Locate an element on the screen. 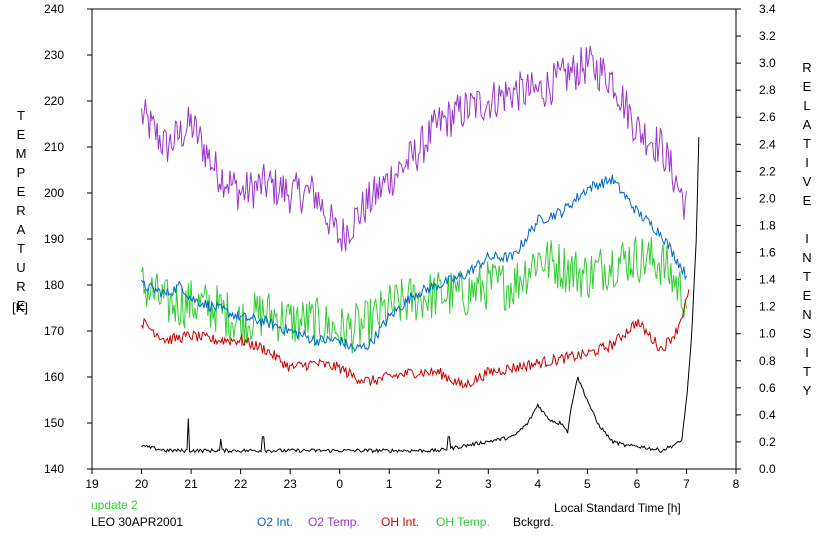 This screenshot has height=535, width=828. x-tick-label: 21 is located at coordinates (191, 484).